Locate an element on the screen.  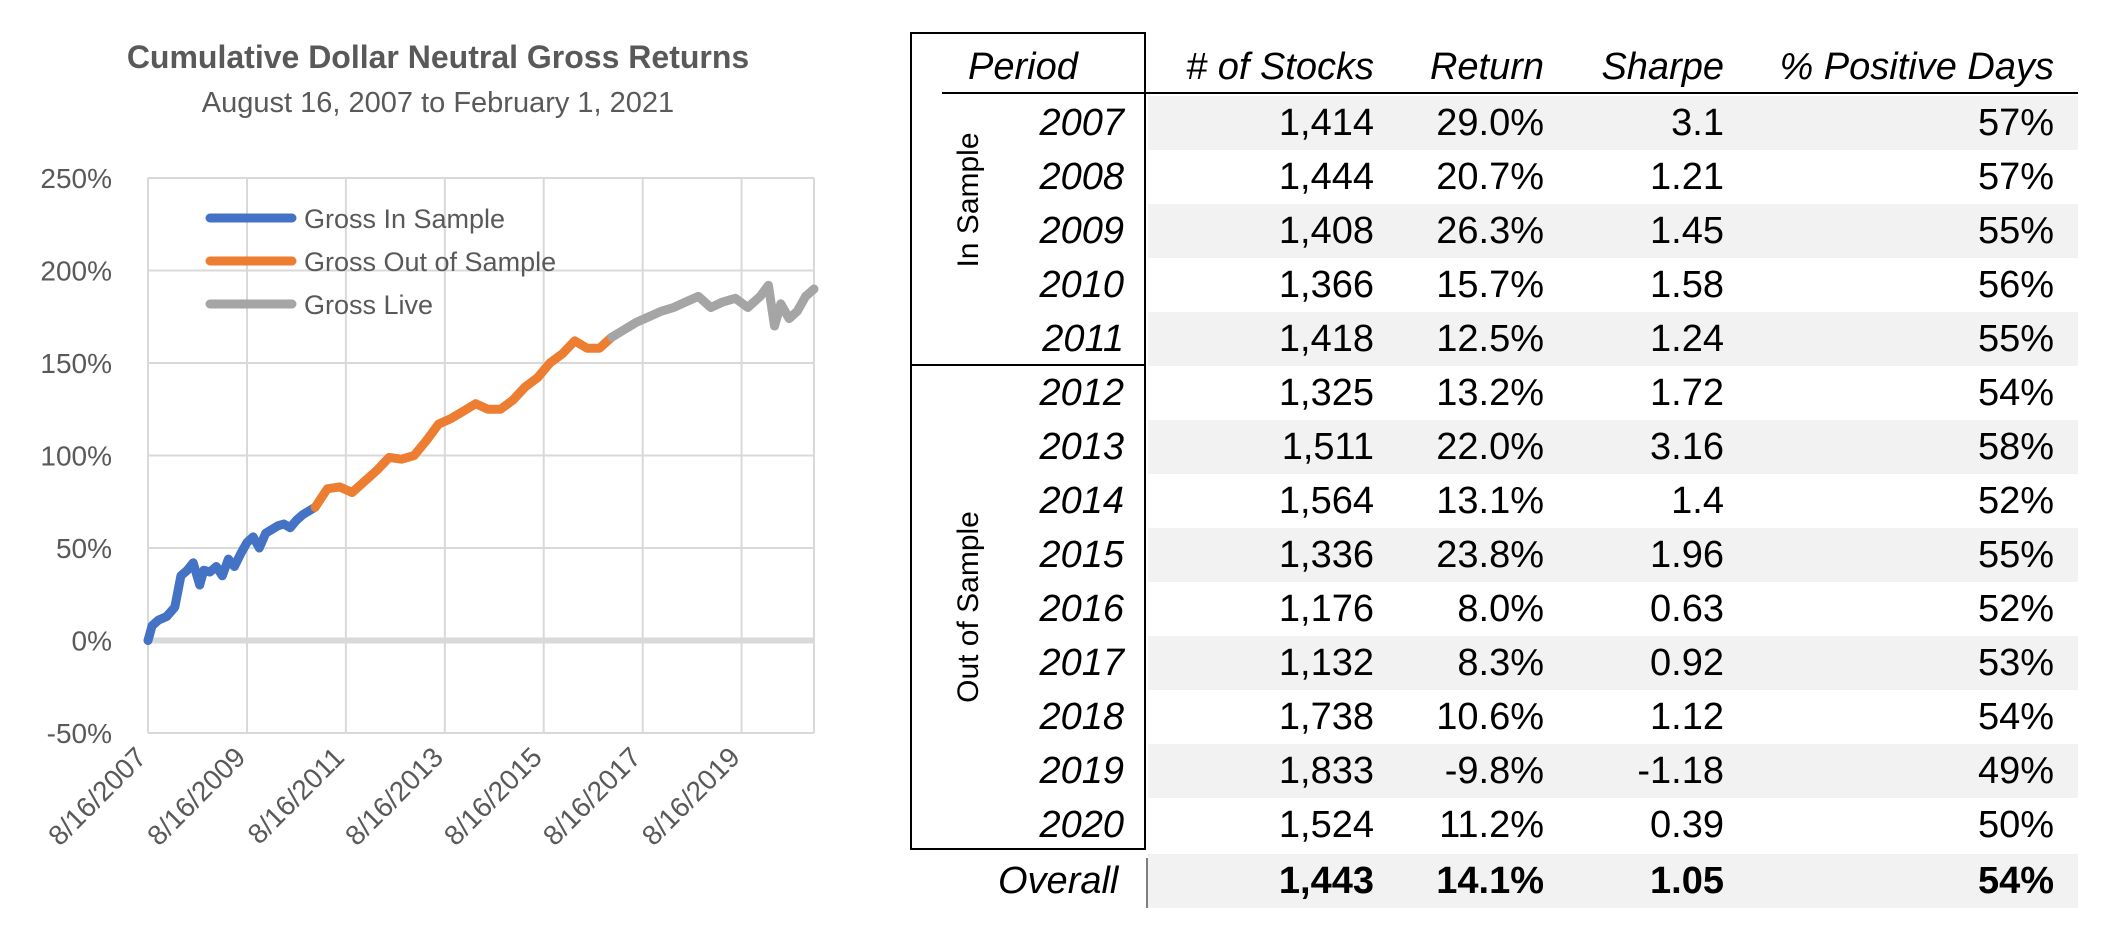
cell-sharpe: 1.21 is located at coordinates (1687, 177).